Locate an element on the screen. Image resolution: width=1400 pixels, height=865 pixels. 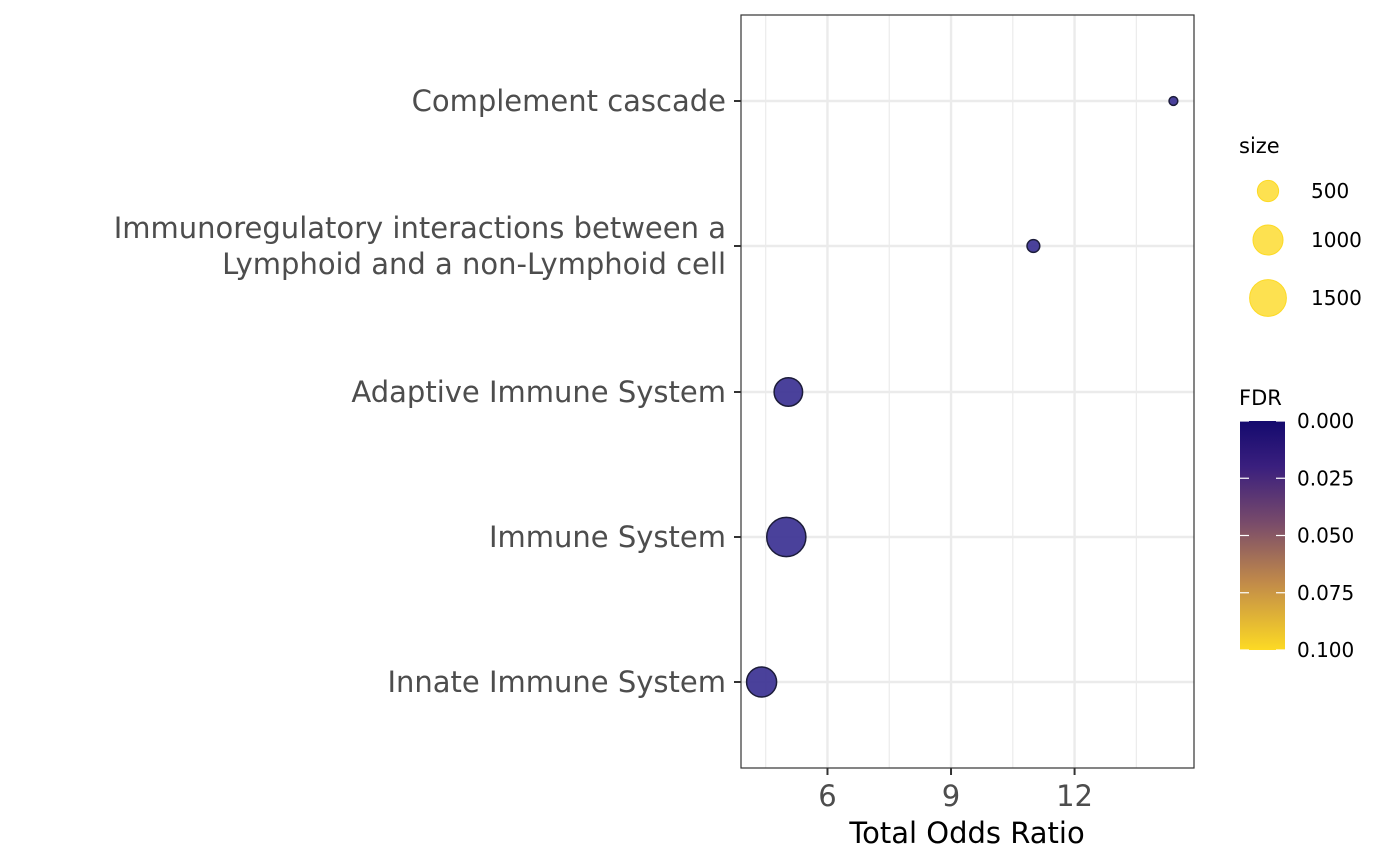
size-legend-label: 500 is located at coordinates (1330, 191).